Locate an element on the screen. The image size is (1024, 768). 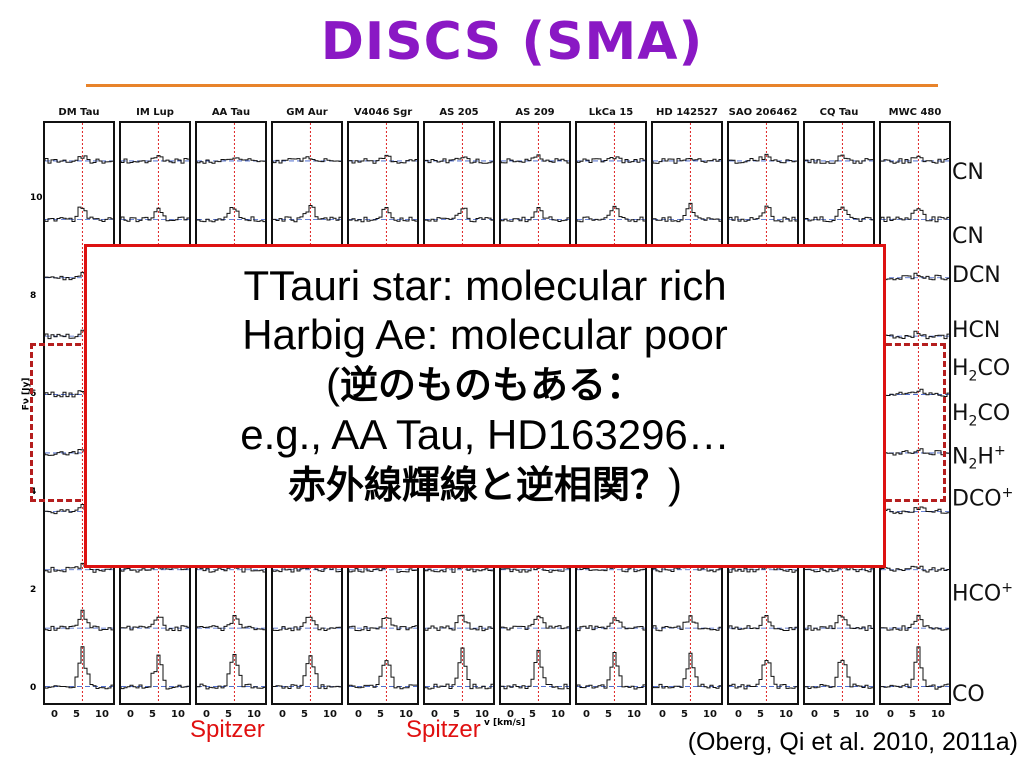
y-tick-label: 8 is located at coordinates (33, 296).